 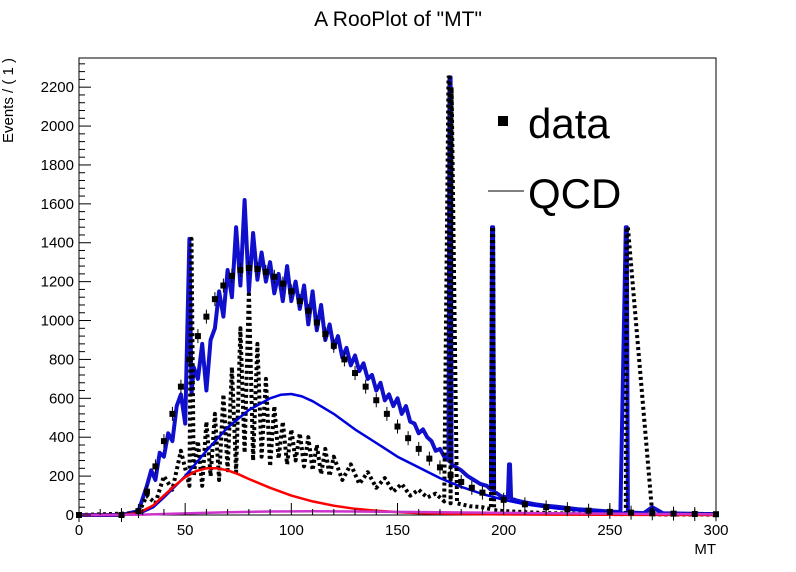 I want to click on y-tick-label: 0, so click(x=70, y=515).